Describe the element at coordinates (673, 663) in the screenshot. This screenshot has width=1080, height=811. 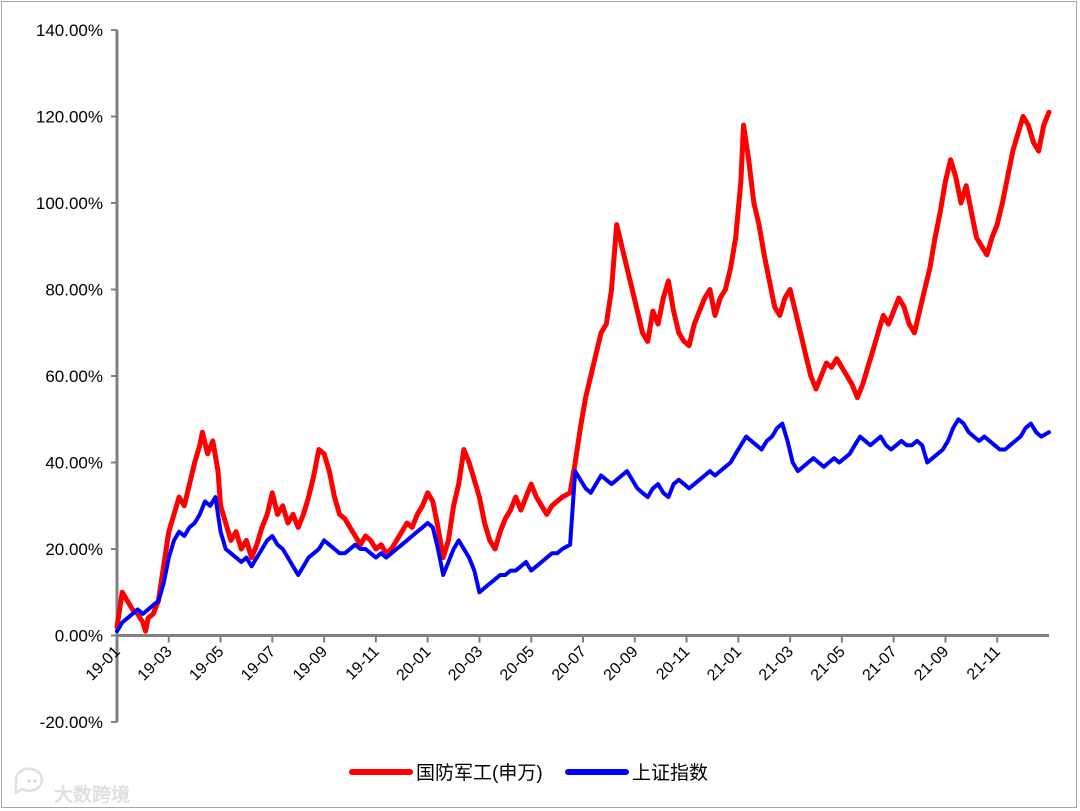
I see `x-tick-label: 20-11` at that location.